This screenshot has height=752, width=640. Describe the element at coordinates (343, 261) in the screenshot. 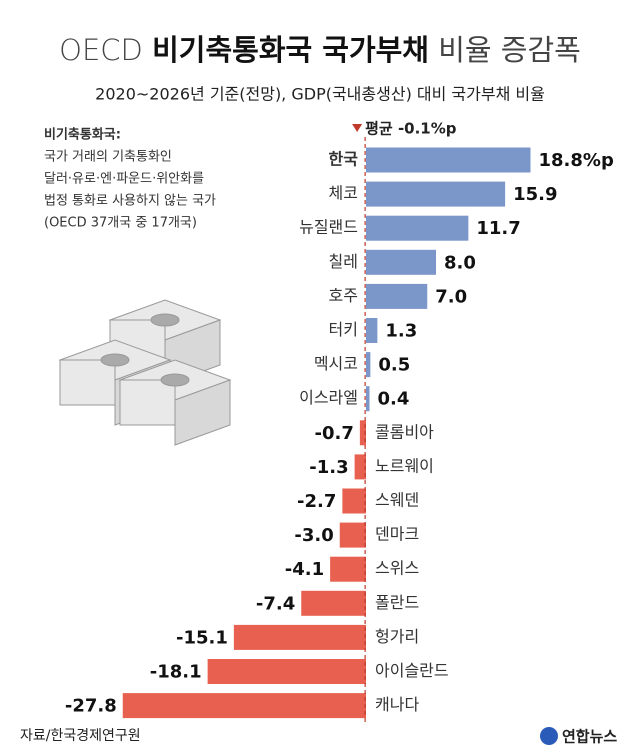

I see `category-label: 칠레` at that location.